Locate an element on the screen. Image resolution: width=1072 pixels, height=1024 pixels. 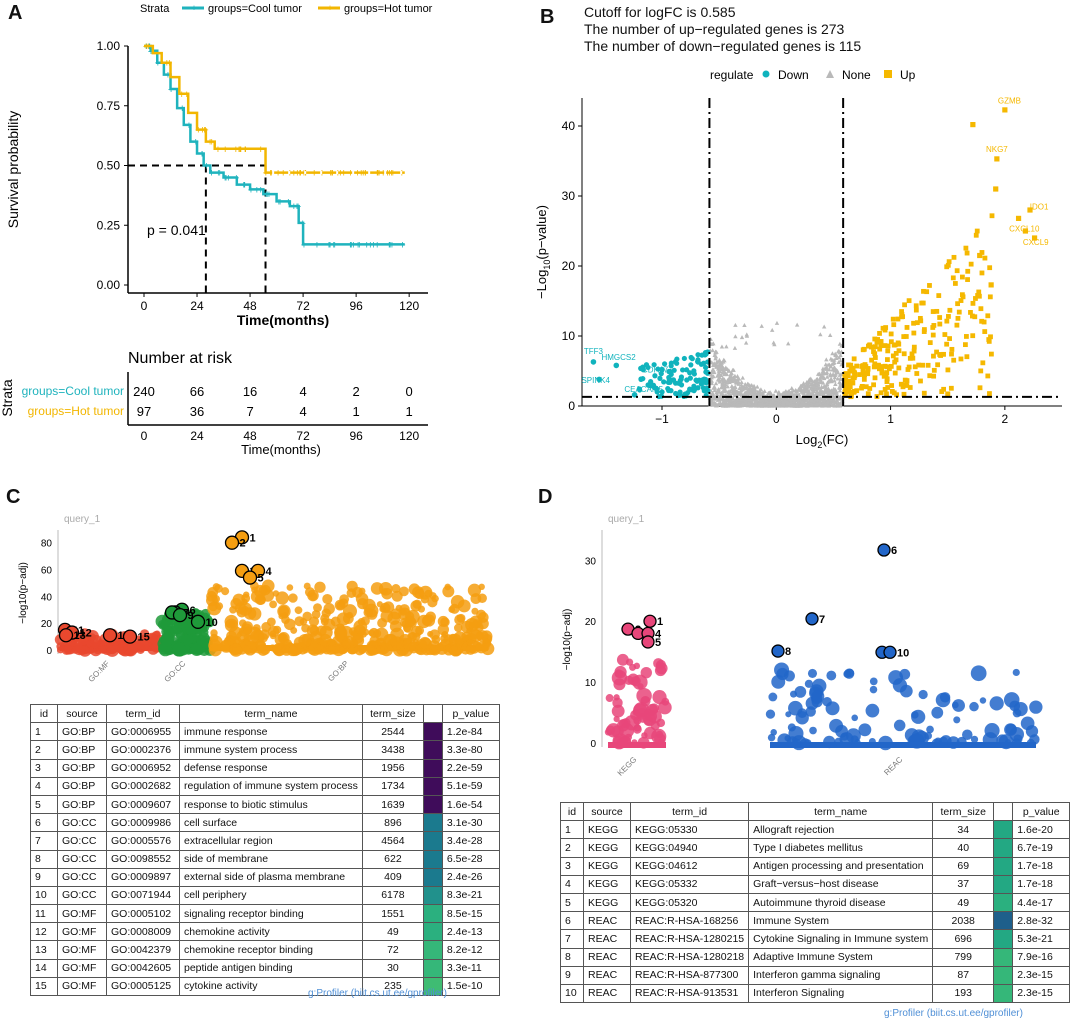
credit-c: g:Profiler (biit.cs.ut.ee/gprofiler) is located at coordinates (377, 993).